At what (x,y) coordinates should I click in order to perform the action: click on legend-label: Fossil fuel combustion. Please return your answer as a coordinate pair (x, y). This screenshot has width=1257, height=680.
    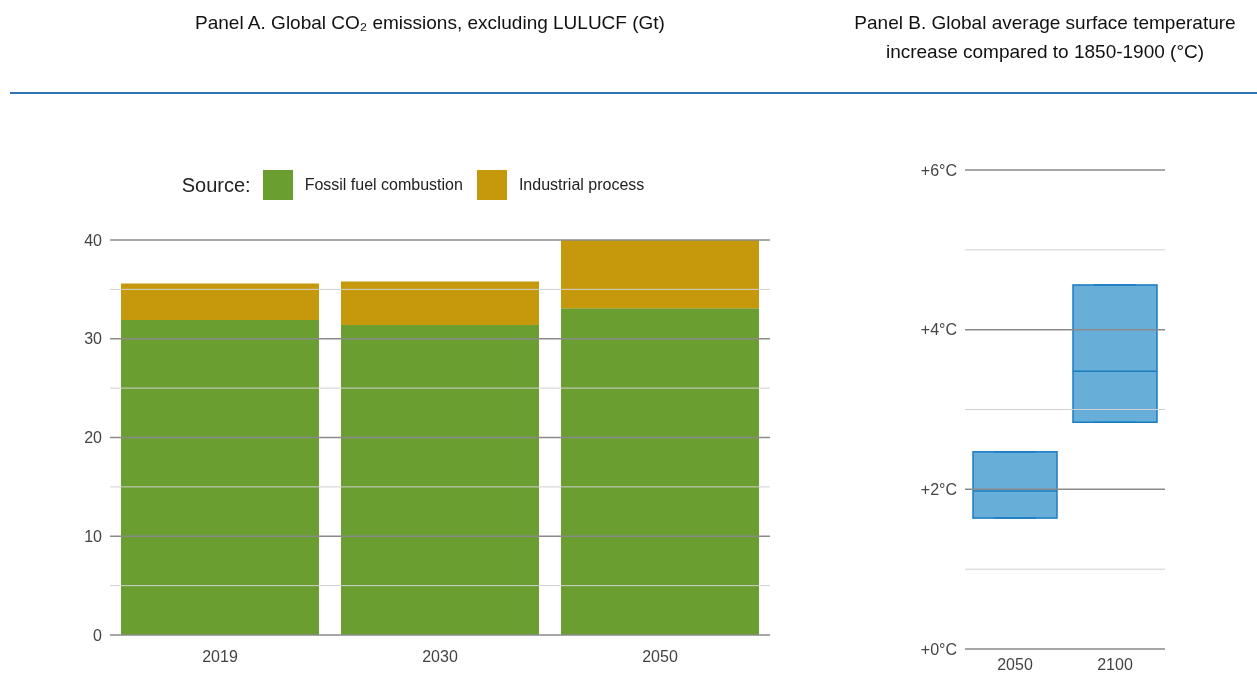
    Looking at the image, I should click on (383, 185).